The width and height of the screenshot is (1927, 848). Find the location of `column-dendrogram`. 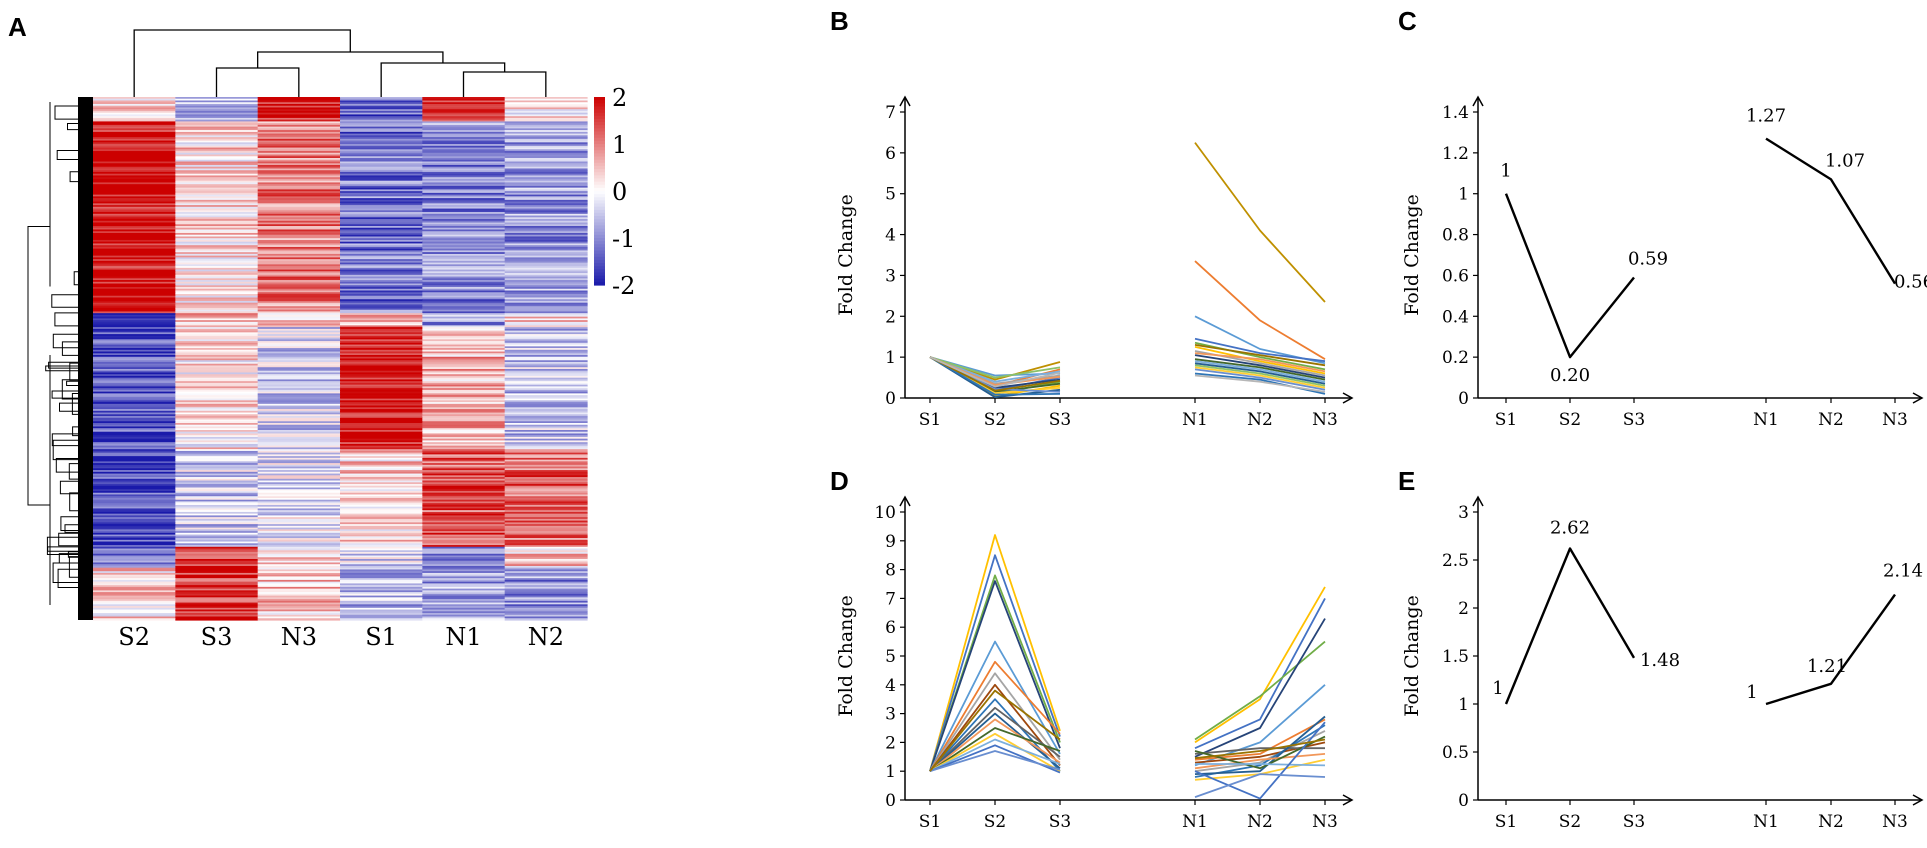

column-dendrogram is located at coordinates (340, 63).